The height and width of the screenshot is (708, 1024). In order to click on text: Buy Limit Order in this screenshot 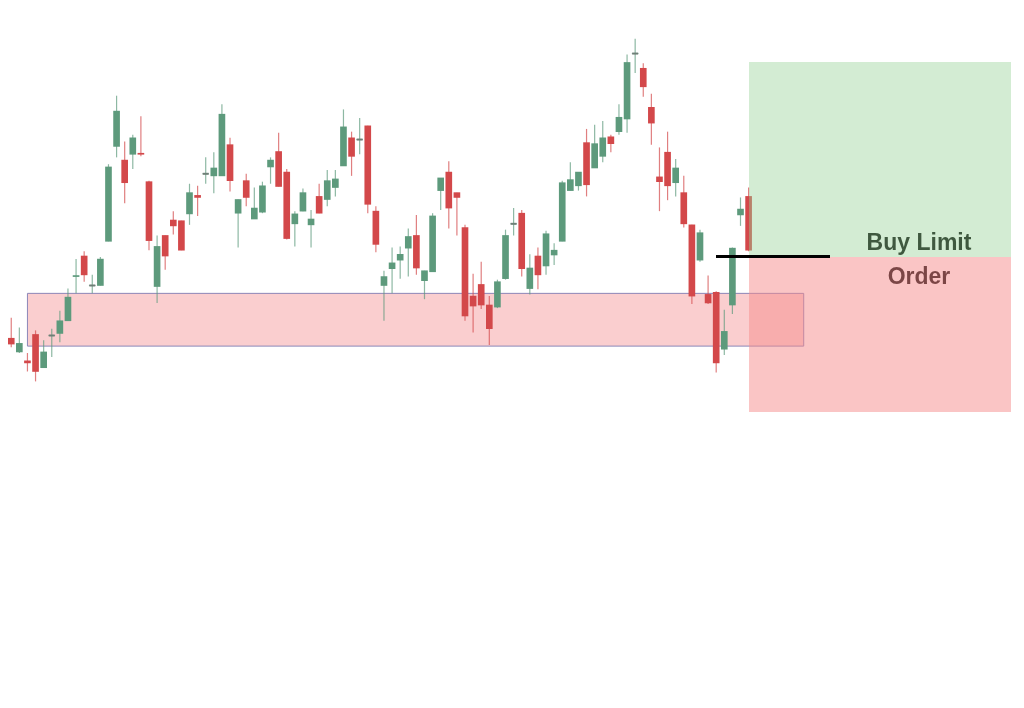, I will do `click(919, 259)`.